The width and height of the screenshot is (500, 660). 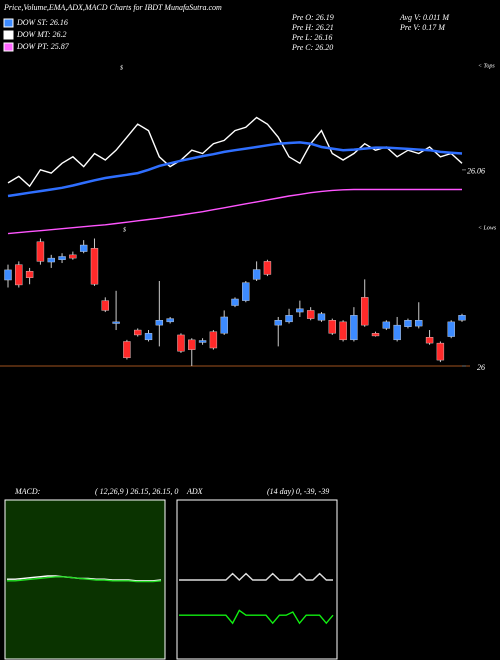 I want to click on stat: Pre O: 26.19, so click(x=312, y=17).